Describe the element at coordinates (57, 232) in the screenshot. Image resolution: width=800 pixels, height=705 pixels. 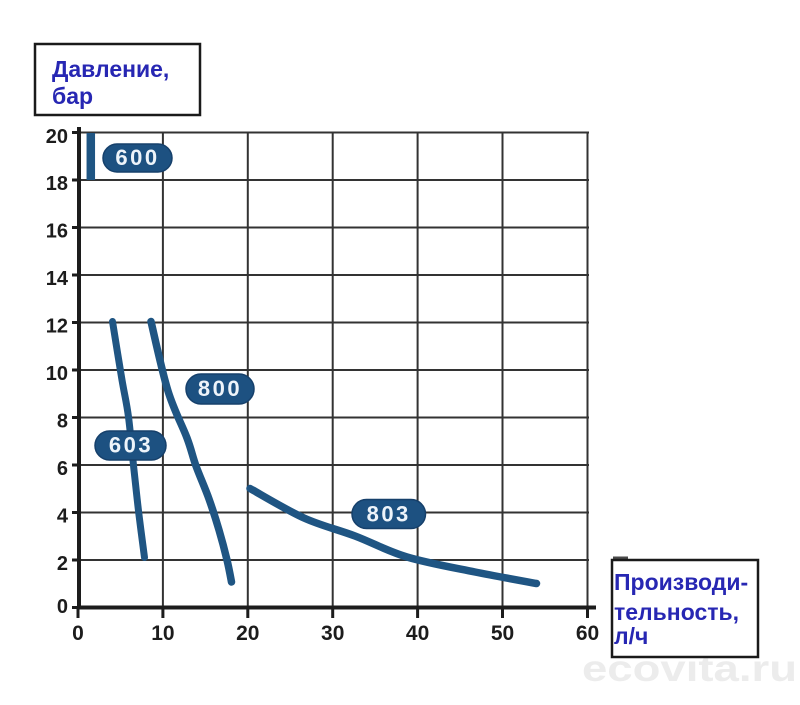
I see `svg-text: 16` at that location.